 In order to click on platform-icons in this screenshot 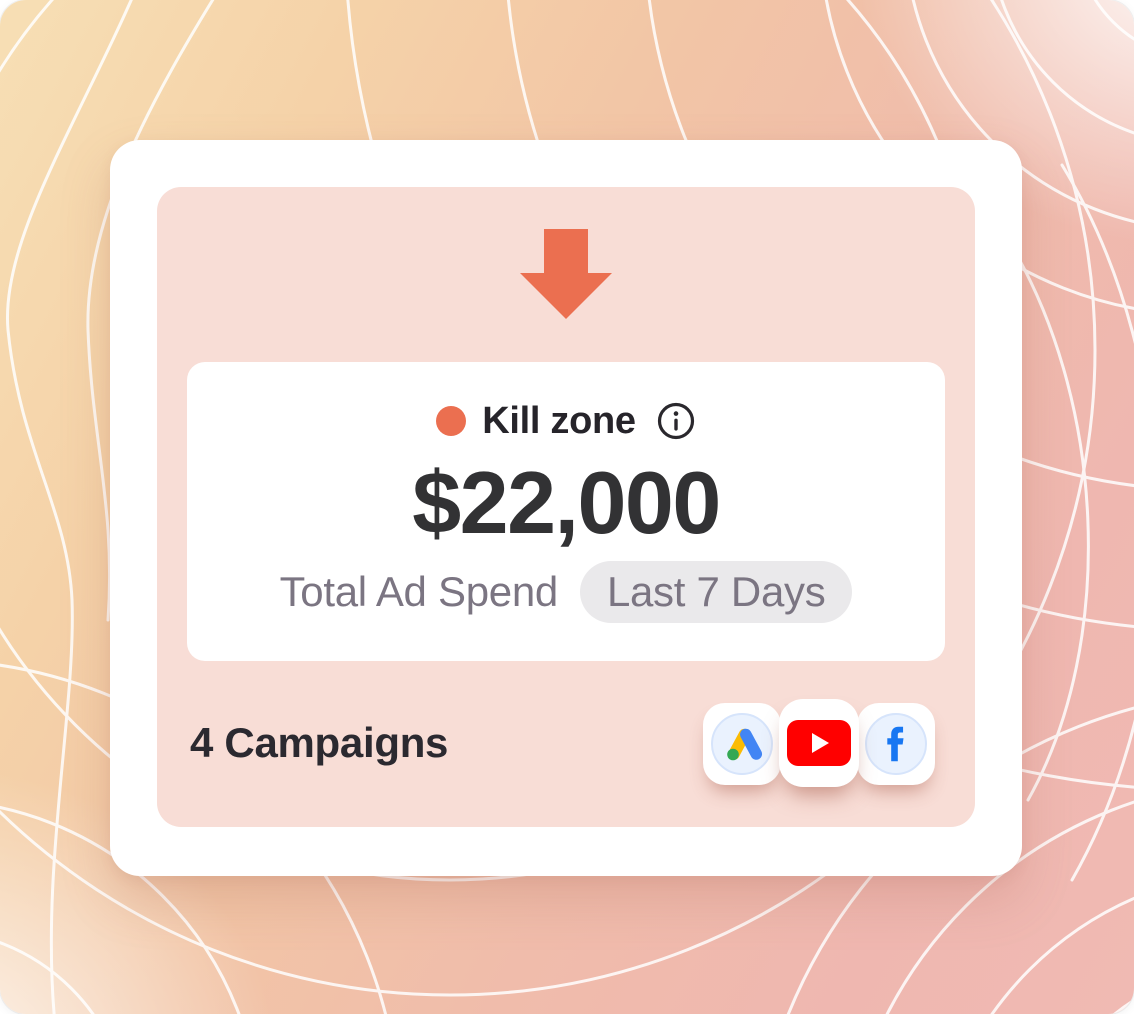, I will do `click(819, 743)`.